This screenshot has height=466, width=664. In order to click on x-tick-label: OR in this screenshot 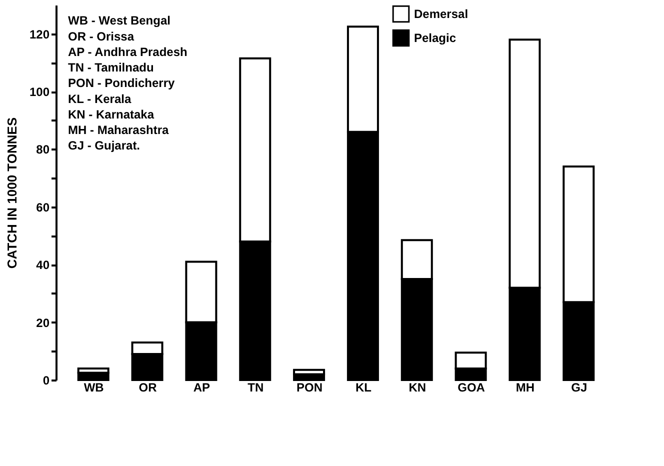, I will do `click(148, 387)`.